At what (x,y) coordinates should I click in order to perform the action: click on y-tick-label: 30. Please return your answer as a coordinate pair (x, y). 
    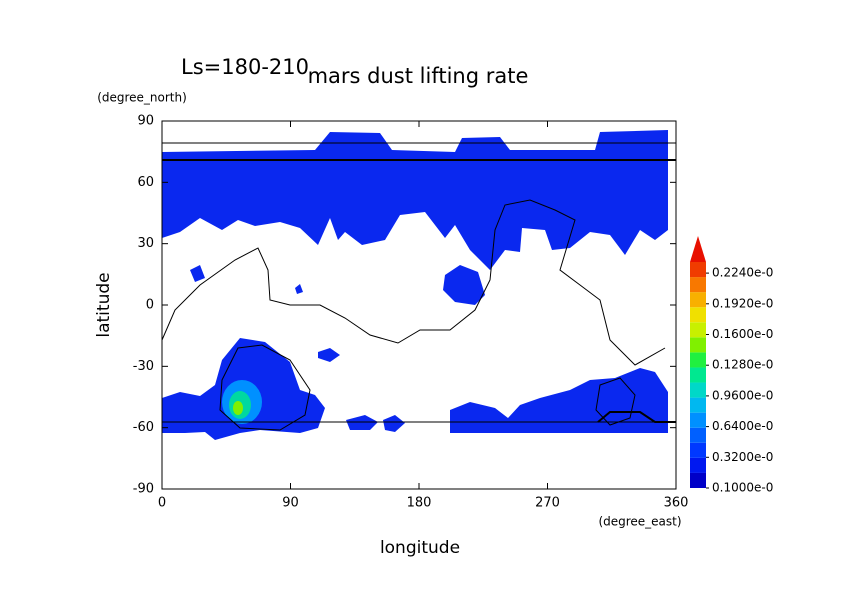
    Looking at the image, I should click on (145, 243).